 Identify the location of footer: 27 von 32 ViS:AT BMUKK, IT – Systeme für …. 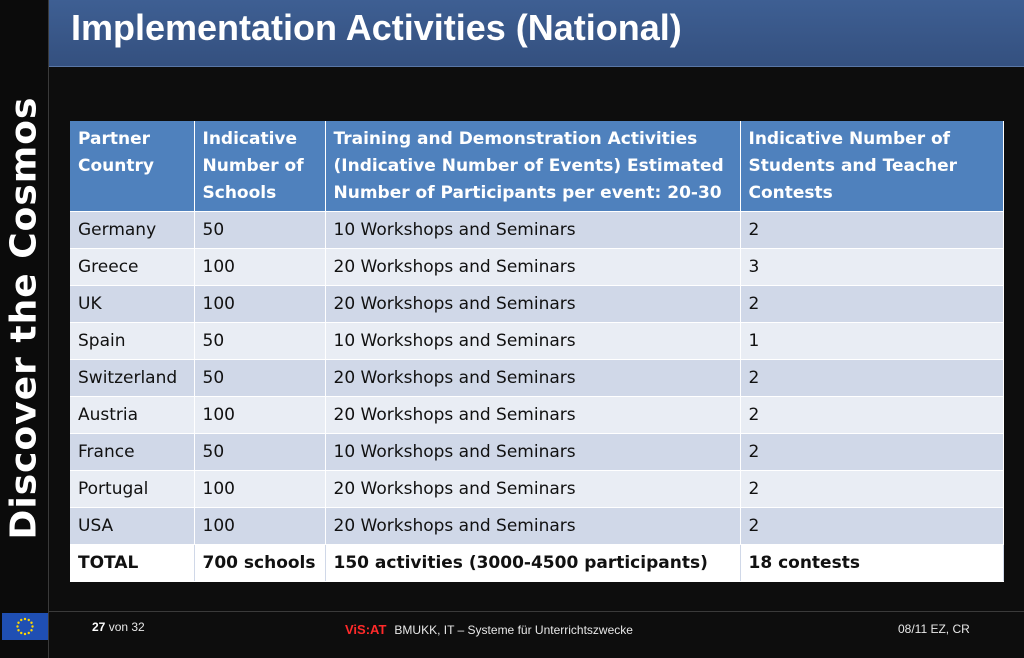
(536, 635).